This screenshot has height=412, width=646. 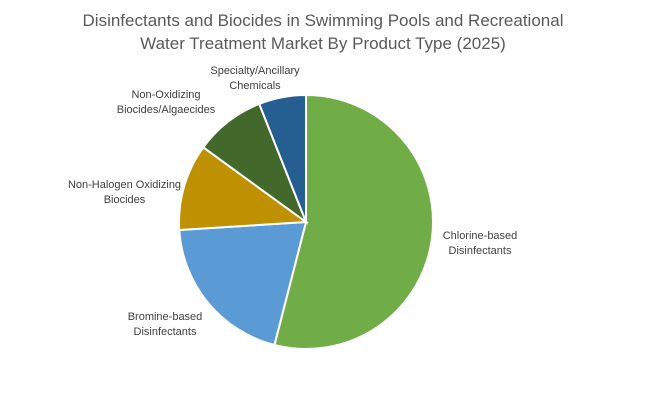 What do you see at coordinates (243, 283) in the screenshot?
I see `pie-slice-bromine-based-disinfectants` at bounding box center [243, 283].